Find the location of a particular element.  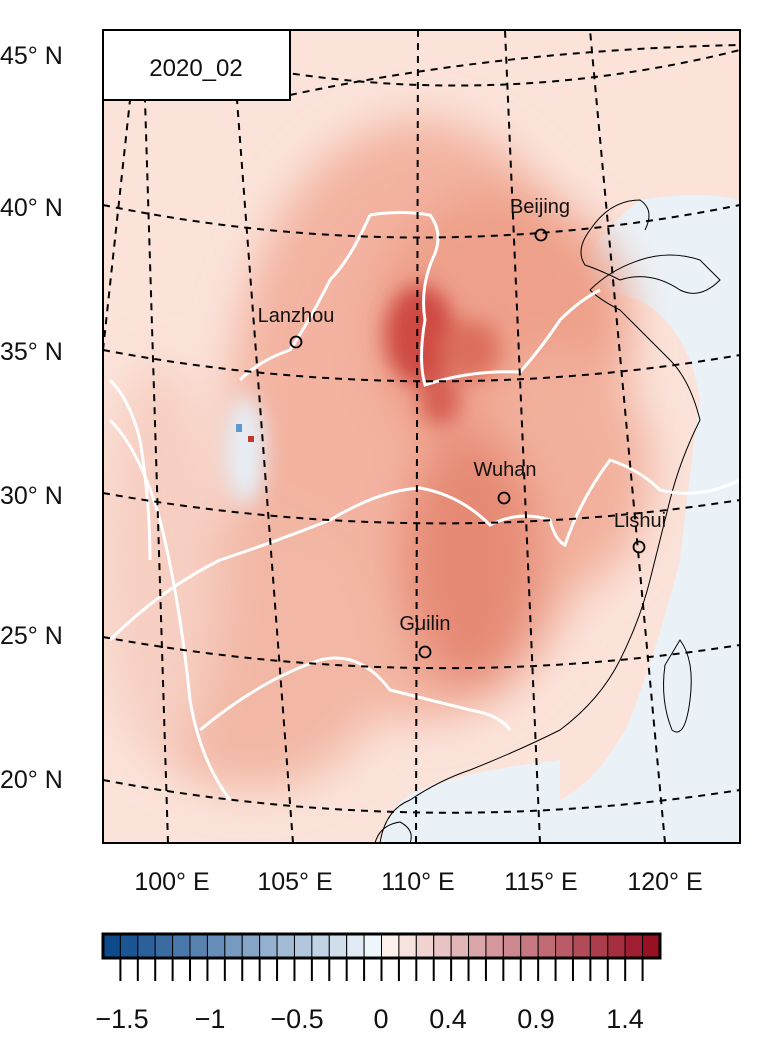

colorbar-tick-label: 0.4 is located at coordinates (448, 1019).